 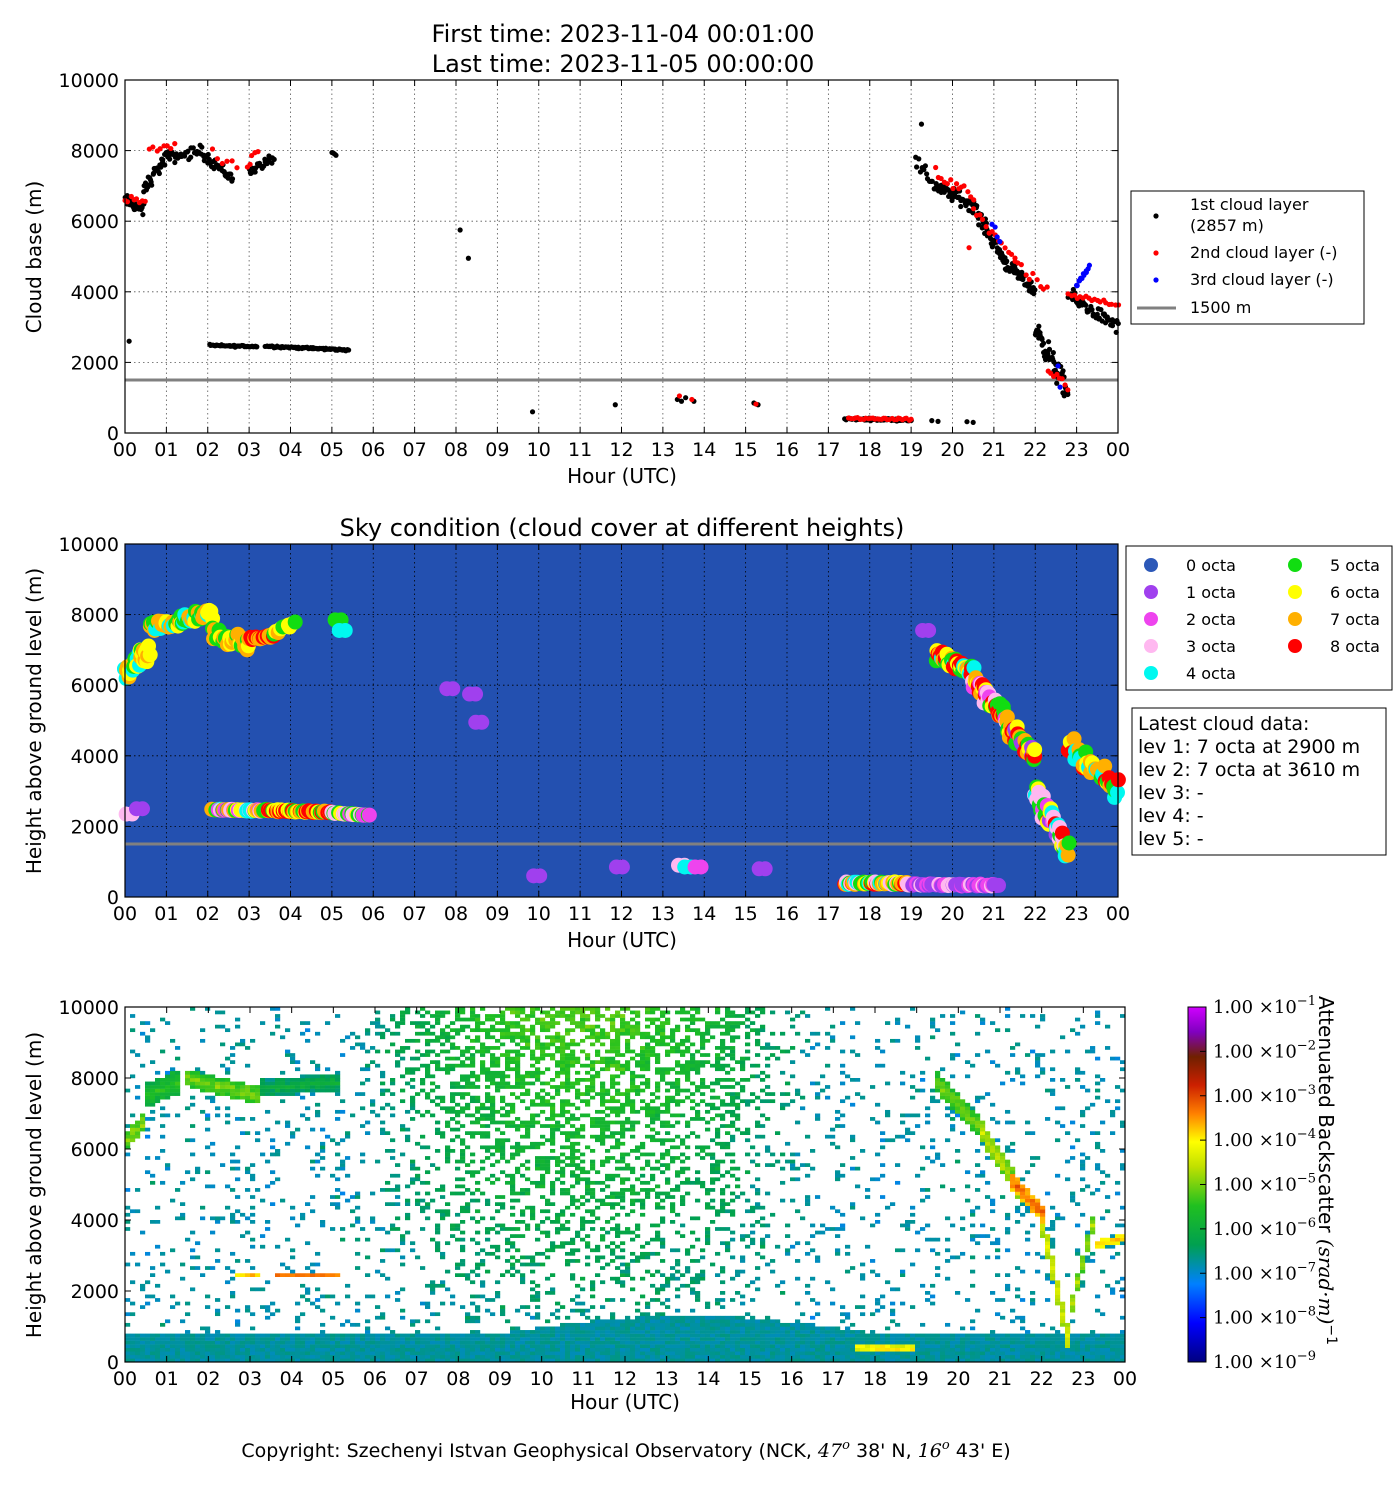 What do you see at coordinates (95, 222) in the screenshot?
I see `y-tick-label: 6000` at bounding box center [95, 222].